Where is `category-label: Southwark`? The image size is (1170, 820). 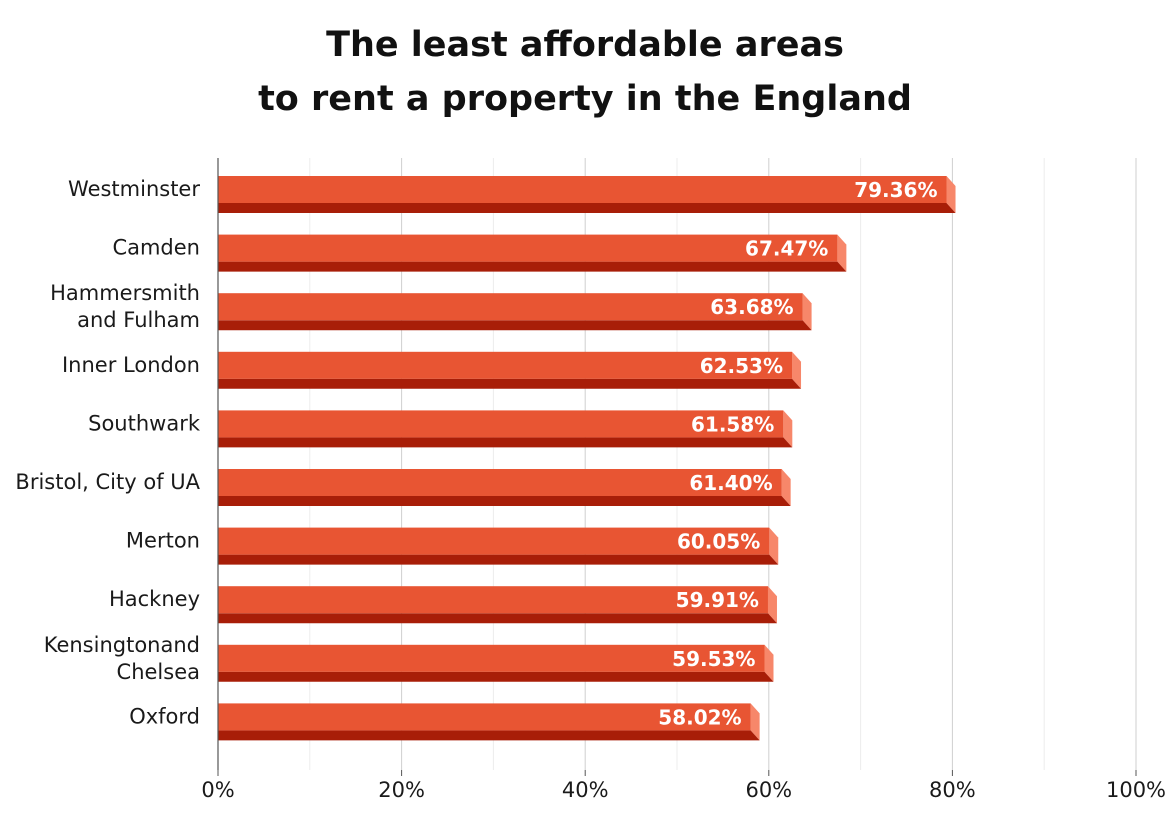 category-label: Southwark is located at coordinates (144, 423).